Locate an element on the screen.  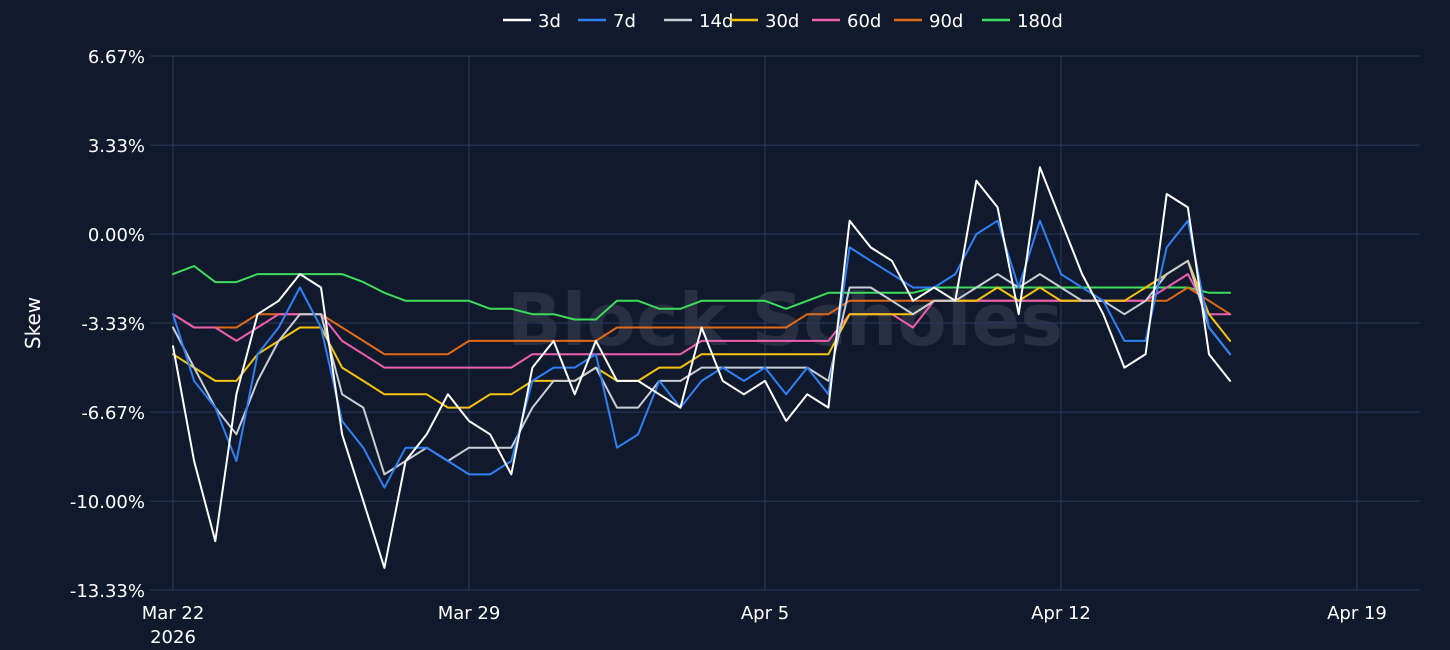
y-tick-label: 0.00% is located at coordinates (116, 235).